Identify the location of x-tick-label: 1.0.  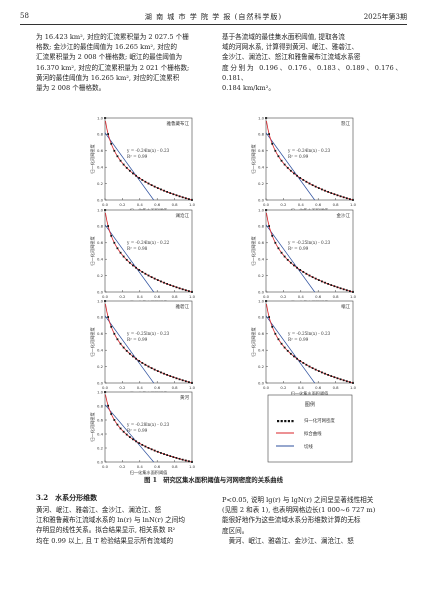
(353, 204).